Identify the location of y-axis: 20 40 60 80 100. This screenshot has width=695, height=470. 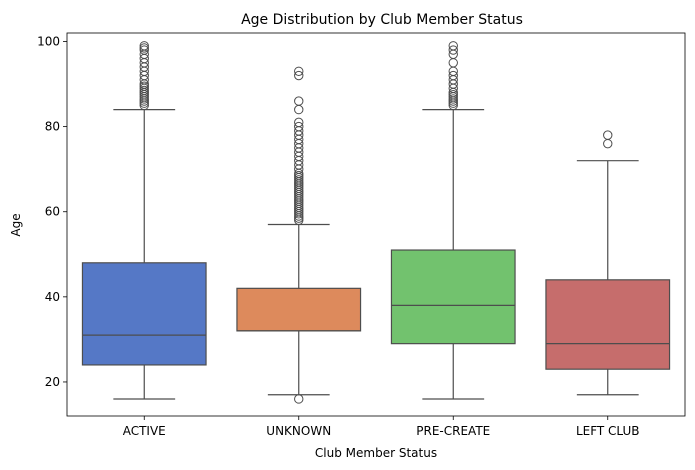
(52, 212).